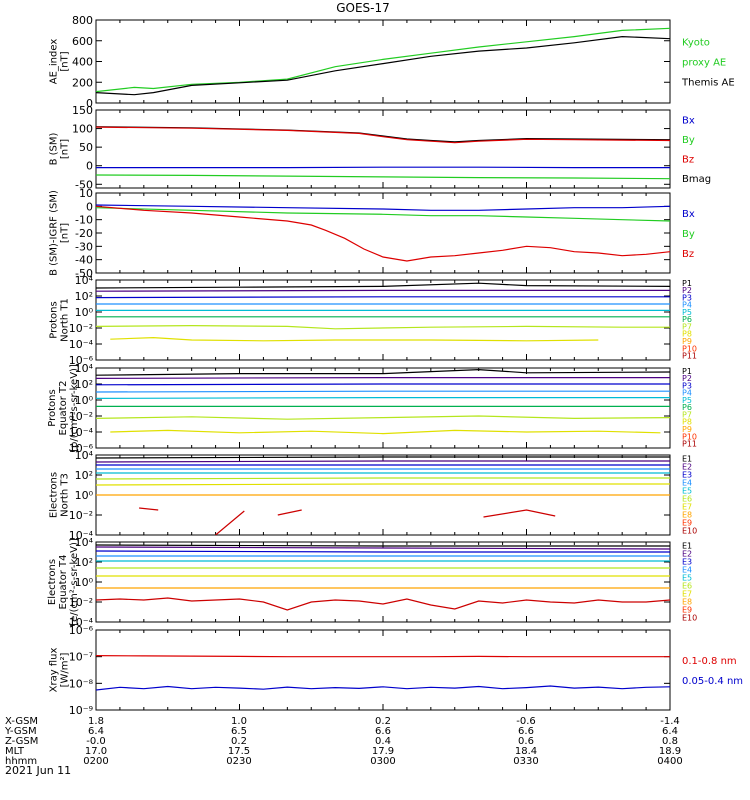 The width and height of the screenshot is (750, 800). I want to click on y-tick-label: 400, so click(82, 62).